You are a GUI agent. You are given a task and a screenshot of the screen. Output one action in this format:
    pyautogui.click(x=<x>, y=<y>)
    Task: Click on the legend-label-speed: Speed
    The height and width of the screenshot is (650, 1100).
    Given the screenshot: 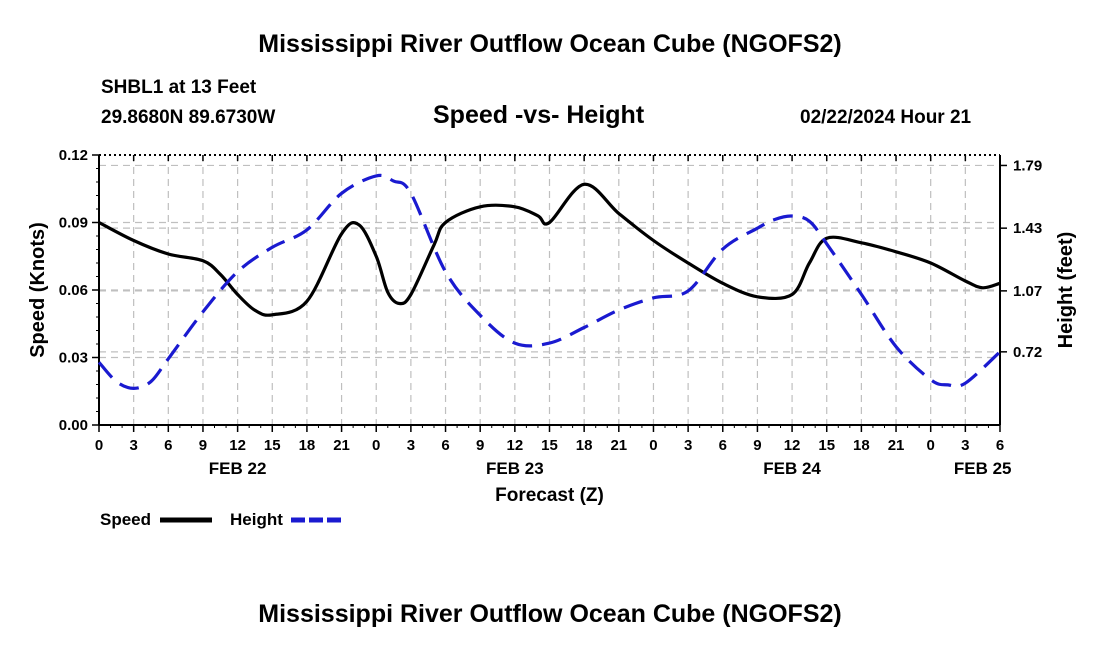 What is the action you would take?
    pyautogui.click(x=125, y=519)
    